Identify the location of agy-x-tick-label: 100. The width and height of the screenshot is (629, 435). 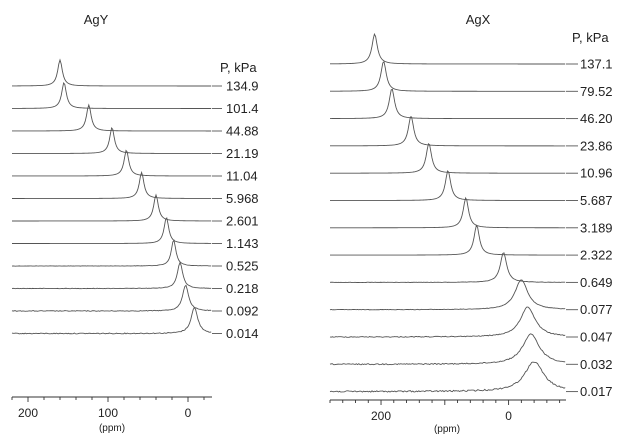
(108, 413).